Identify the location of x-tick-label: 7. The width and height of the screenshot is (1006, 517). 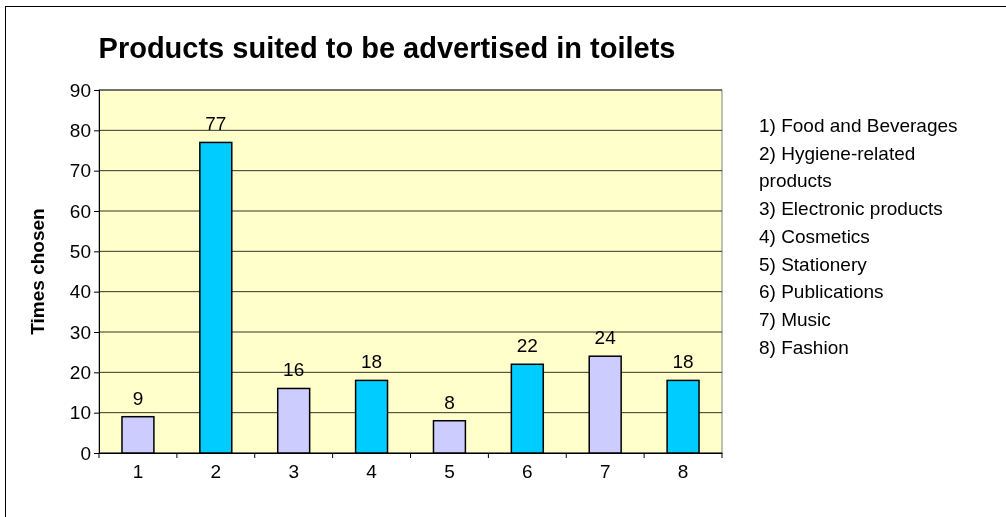
(605, 472).